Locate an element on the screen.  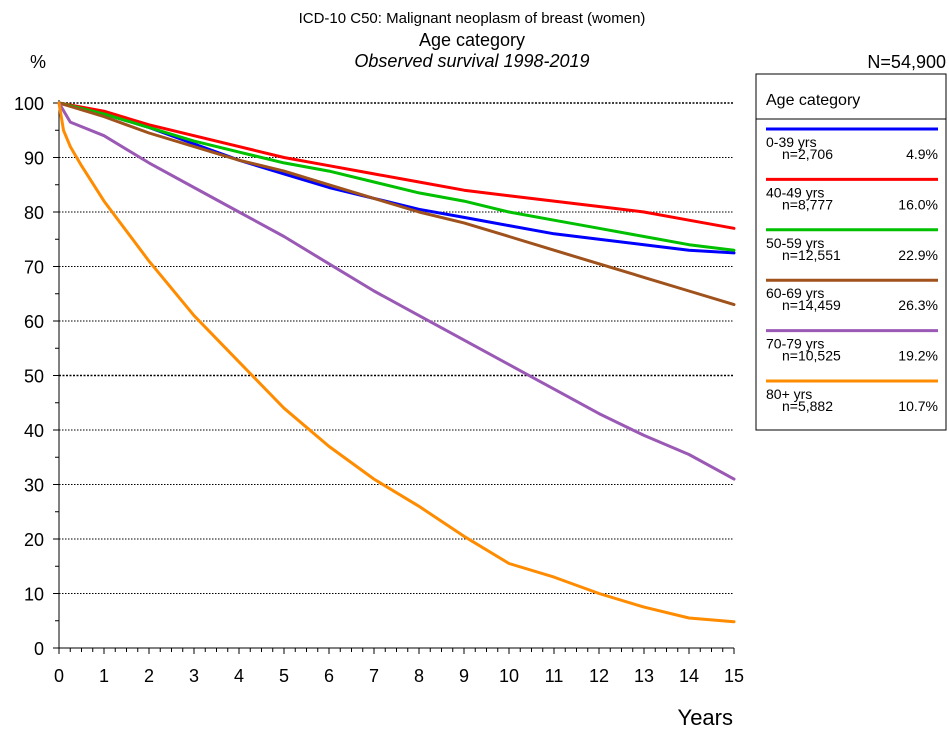
x-tick-label: 6 is located at coordinates (329, 676).